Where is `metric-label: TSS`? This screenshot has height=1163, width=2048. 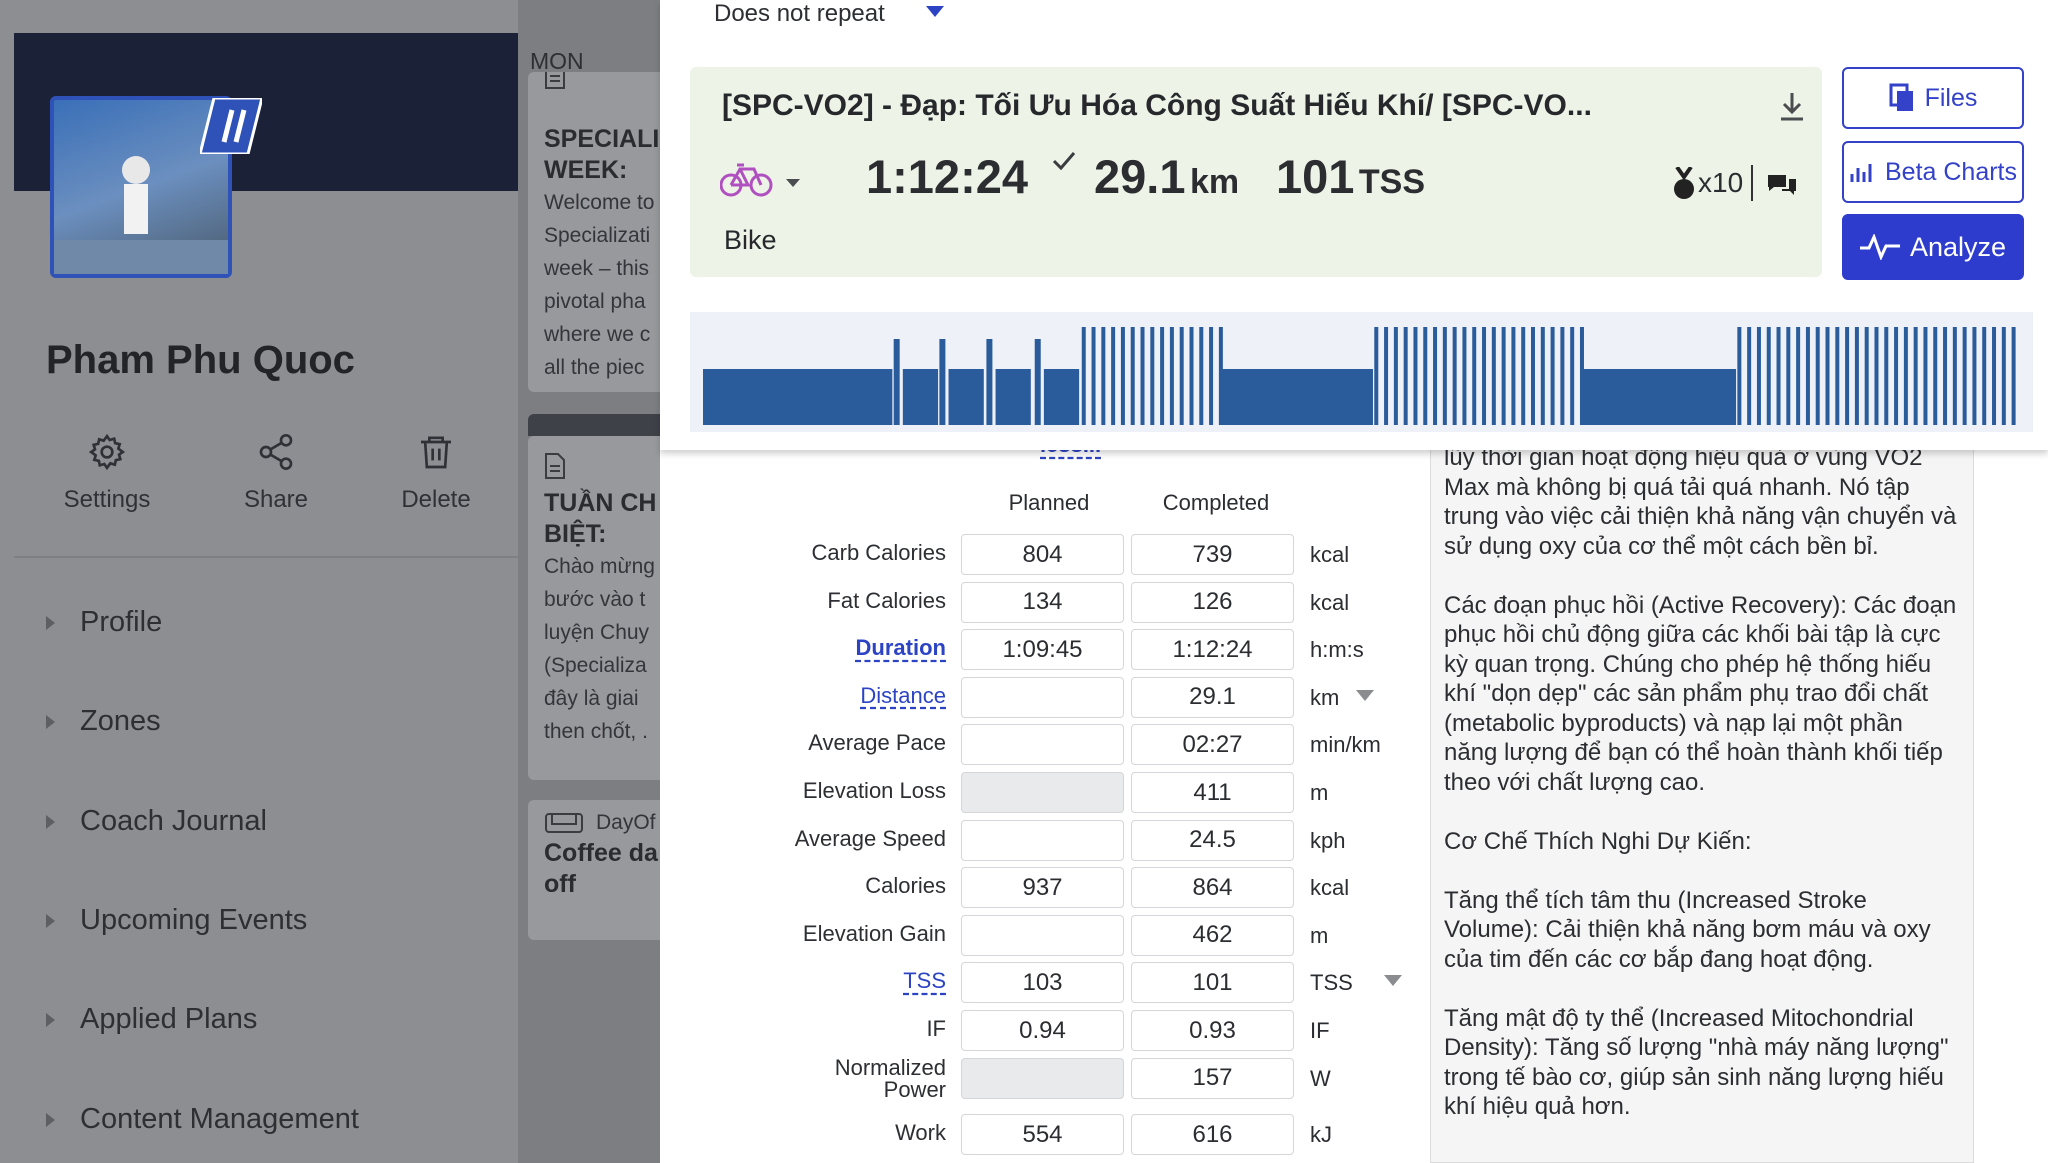
metric-label: TSS is located at coordinates (796, 981).